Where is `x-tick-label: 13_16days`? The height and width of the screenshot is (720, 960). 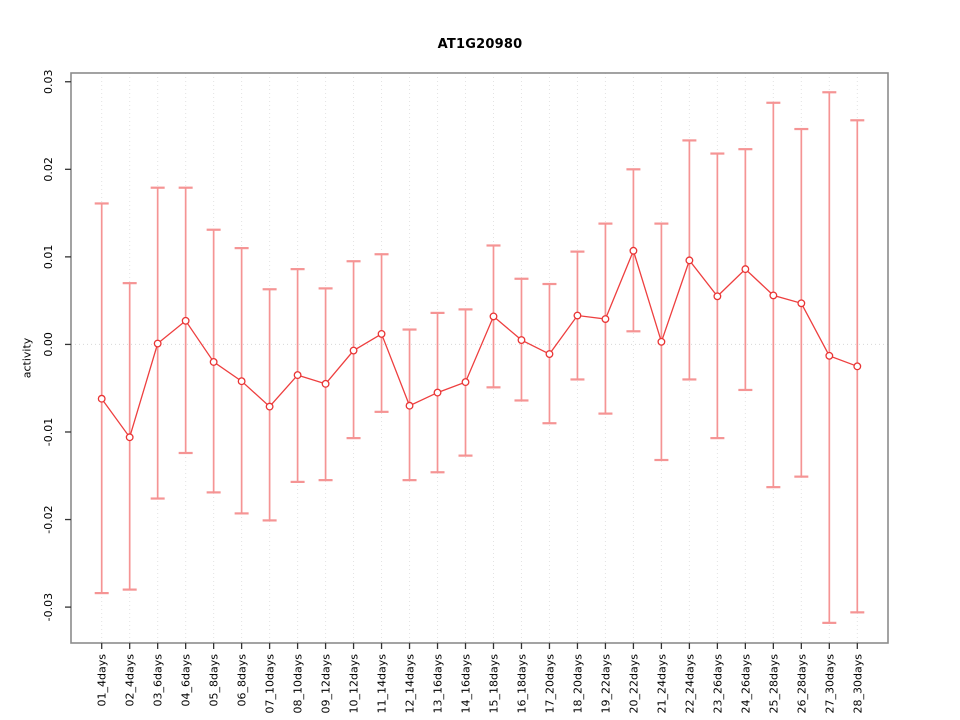
x-tick-label: 13_16days is located at coordinates (438, 684).